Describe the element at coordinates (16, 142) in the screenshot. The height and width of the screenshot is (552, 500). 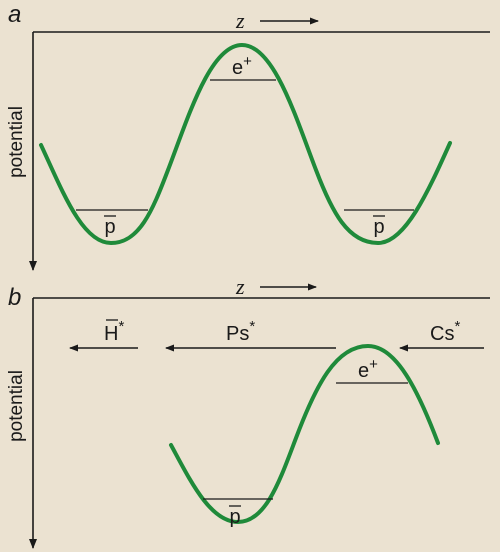
I see `panel-a-ylabel: potential` at that location.